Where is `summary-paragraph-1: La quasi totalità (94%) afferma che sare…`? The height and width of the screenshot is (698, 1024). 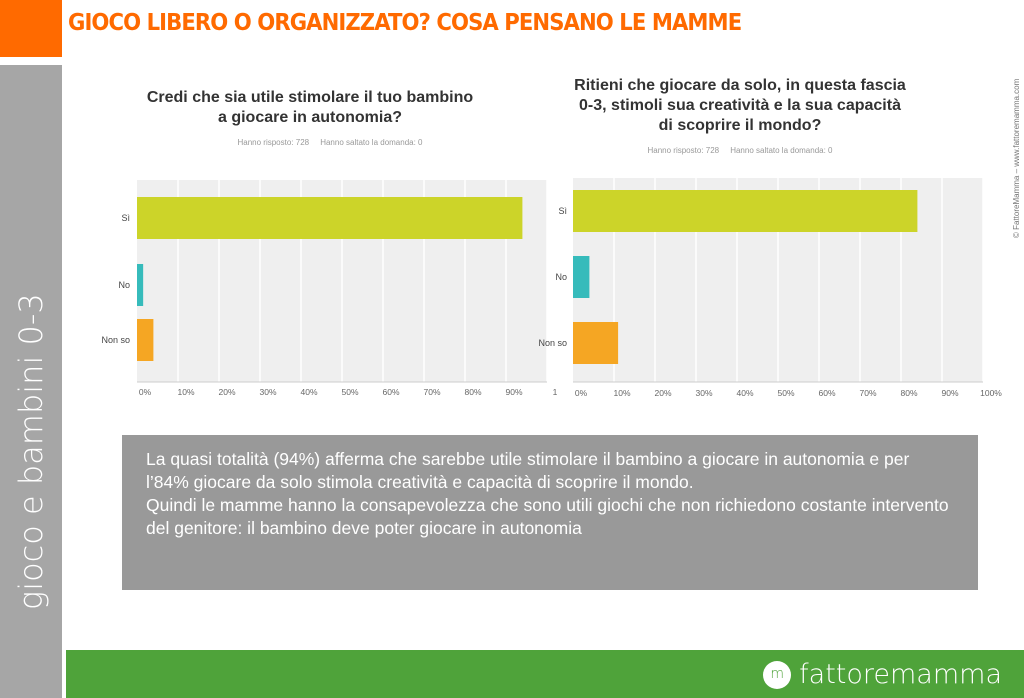 summary-paragraph-1: La quasi totalità (94%) afferma che sare… is located at coordinates (528, 470).